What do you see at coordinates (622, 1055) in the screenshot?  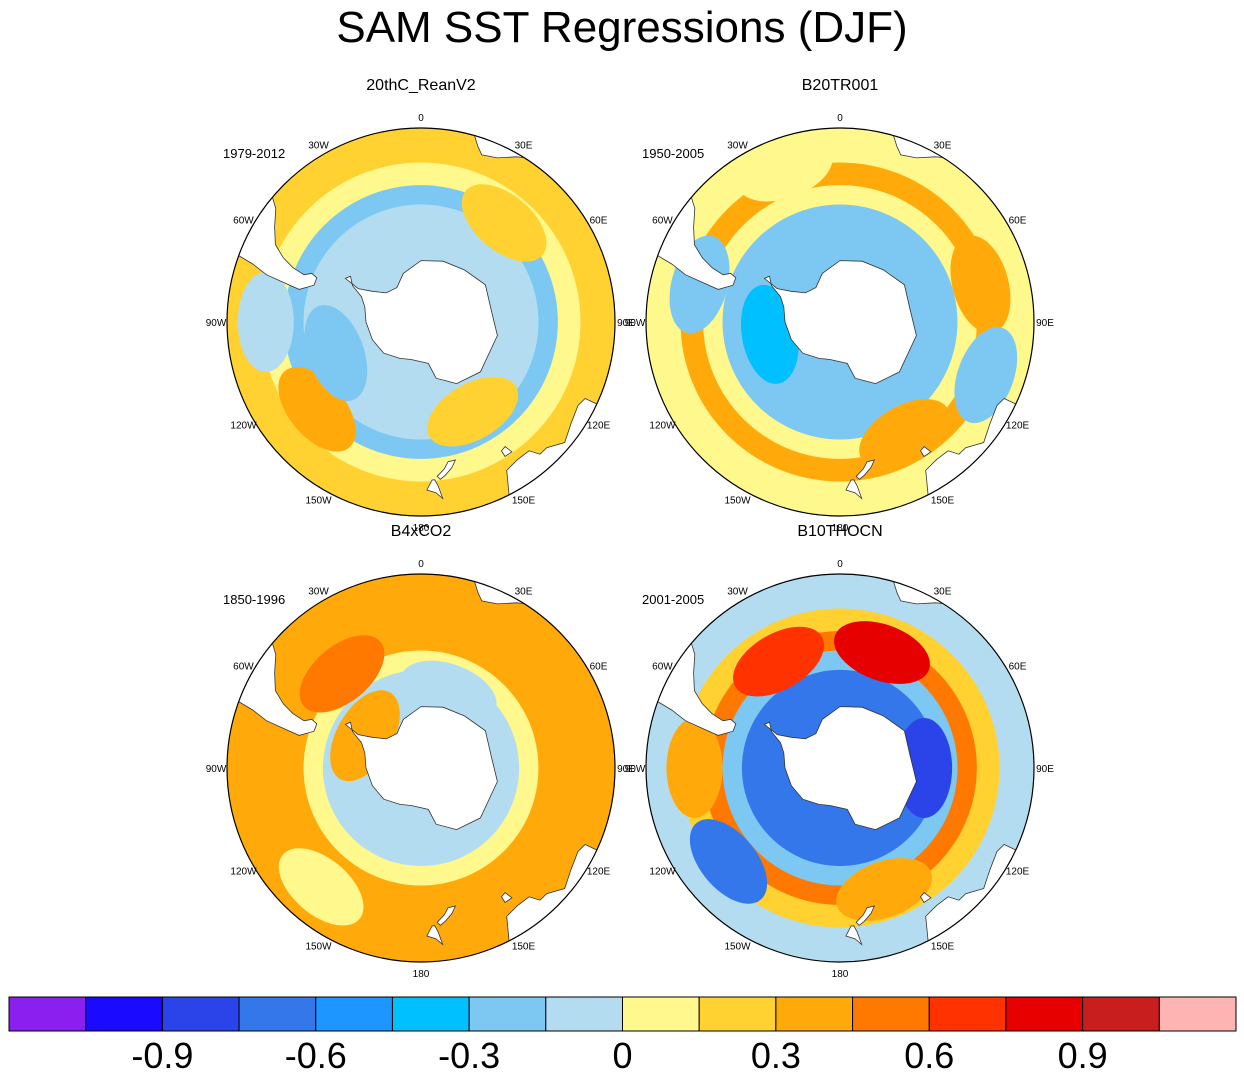 I see `colorbar-tick-label: 0` at bounding box center [622, 1055].